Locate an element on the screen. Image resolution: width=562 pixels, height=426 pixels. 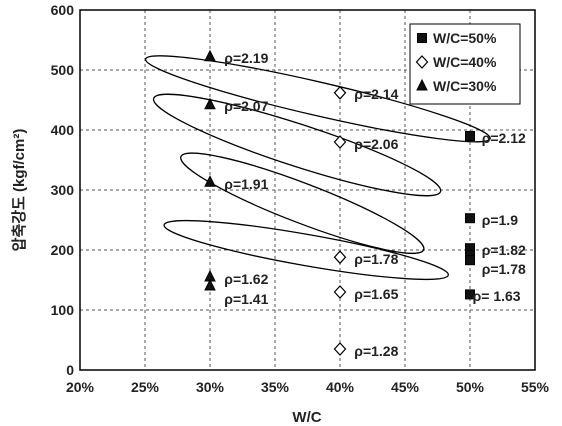
y-tick-label: 0 is located at coordinates (70, 370).